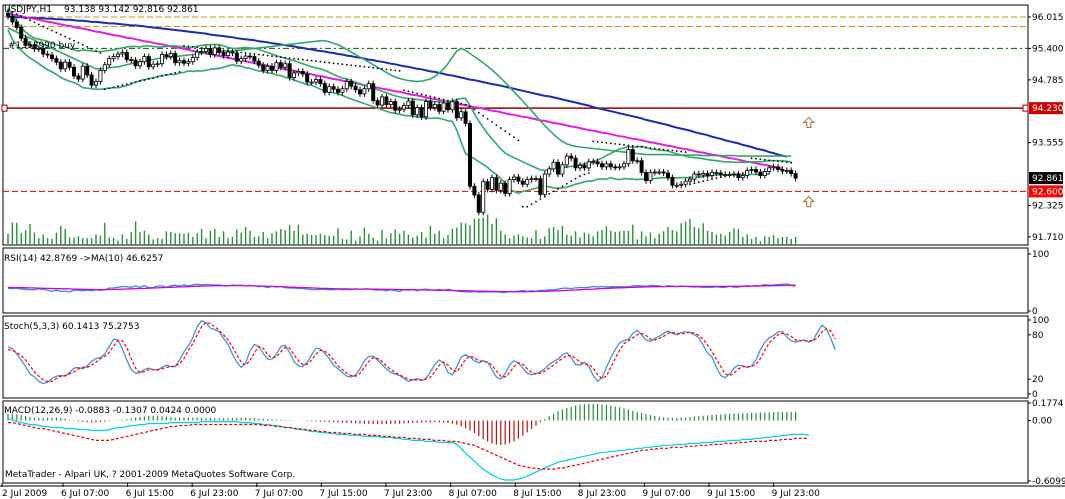 Image resolution: width=1065 pixels, height=499 pixels. What do you see at coordinates (85, 494) in the screenshot?
I see `time-tick-label: 6 Jul 07:00` at bounding box center [85, 494].